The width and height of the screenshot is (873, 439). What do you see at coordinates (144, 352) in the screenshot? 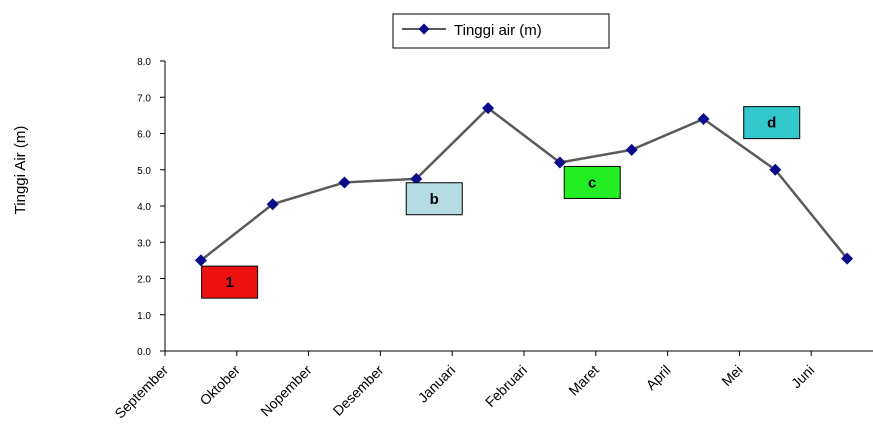
I see `y-tick-label: 0.0` at bounding box center [144, 352].